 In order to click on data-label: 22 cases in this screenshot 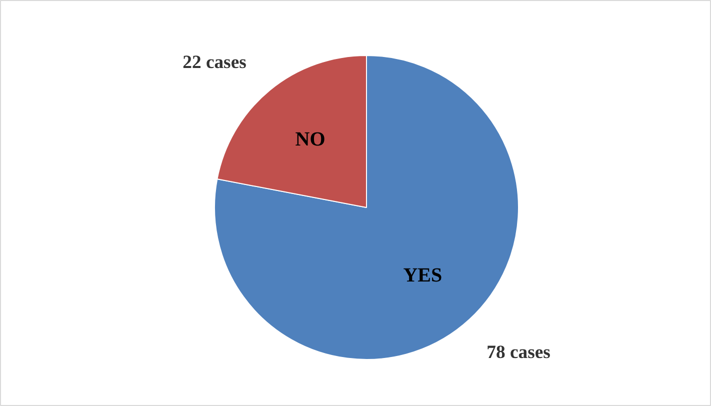, I will do `click(214, 62)`.